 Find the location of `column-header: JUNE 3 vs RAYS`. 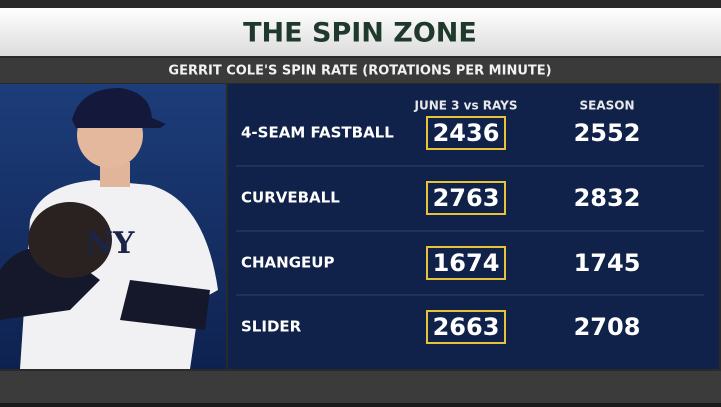

column-header: JUNE 3 vs RAYS is located at coordinates (465, 106).